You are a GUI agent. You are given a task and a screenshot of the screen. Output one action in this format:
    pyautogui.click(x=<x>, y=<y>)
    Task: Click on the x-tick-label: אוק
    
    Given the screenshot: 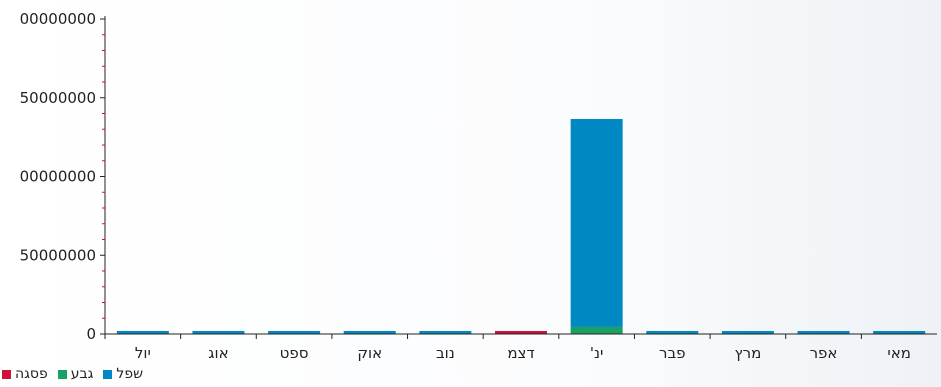 What is the action you would take?
    pyautogui.click(x=369, y=353)
    